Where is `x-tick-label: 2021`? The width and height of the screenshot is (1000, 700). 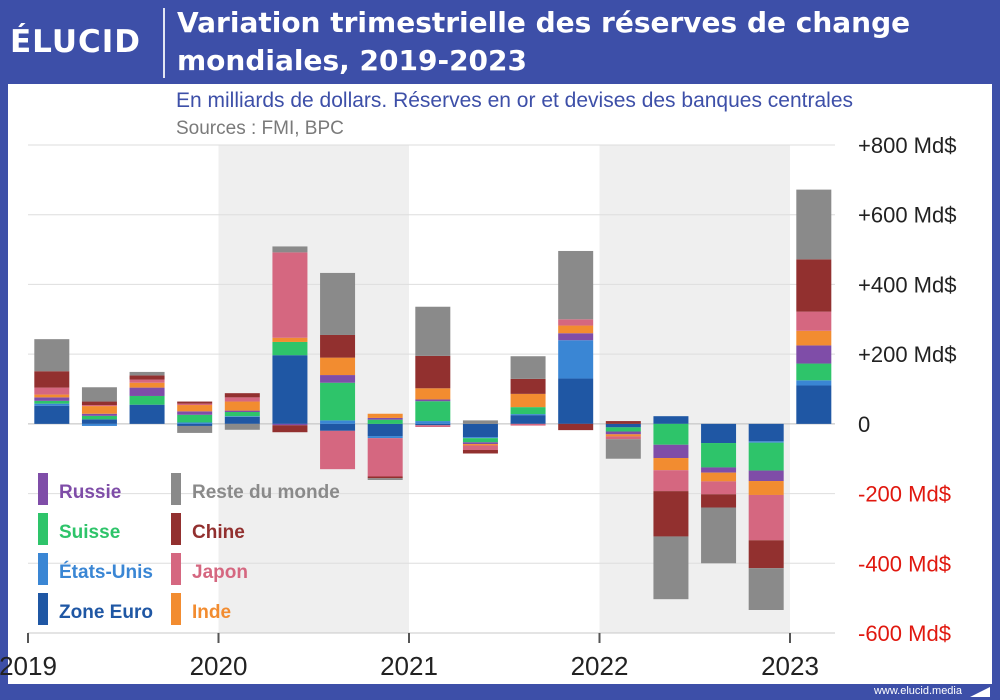
x-tick-label: 2021 is located at coordinates (409, 666).